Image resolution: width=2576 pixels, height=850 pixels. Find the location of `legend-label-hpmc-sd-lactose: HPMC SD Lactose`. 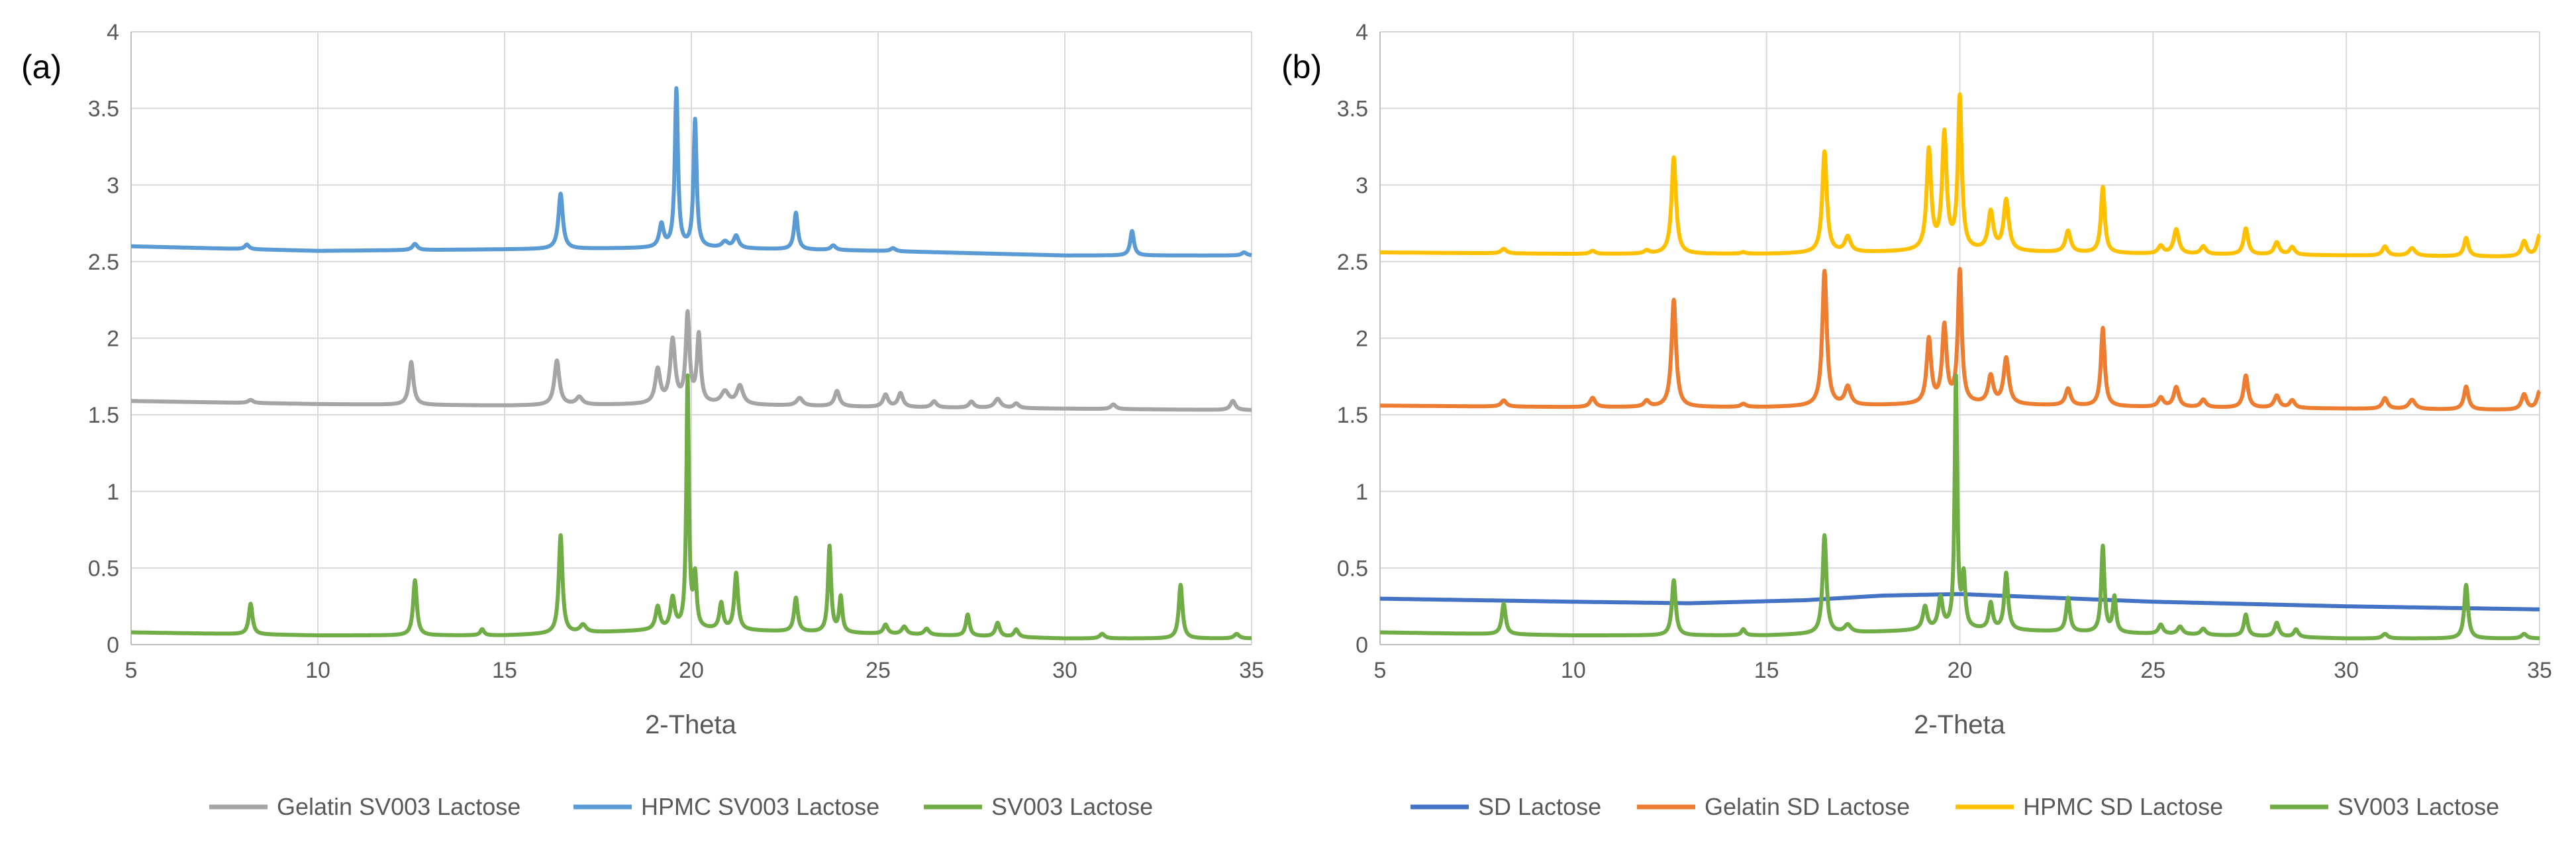

legend-label-hpmc-sd-lactose: HPMC SD Lactose is located at coordinates (2123, 807).